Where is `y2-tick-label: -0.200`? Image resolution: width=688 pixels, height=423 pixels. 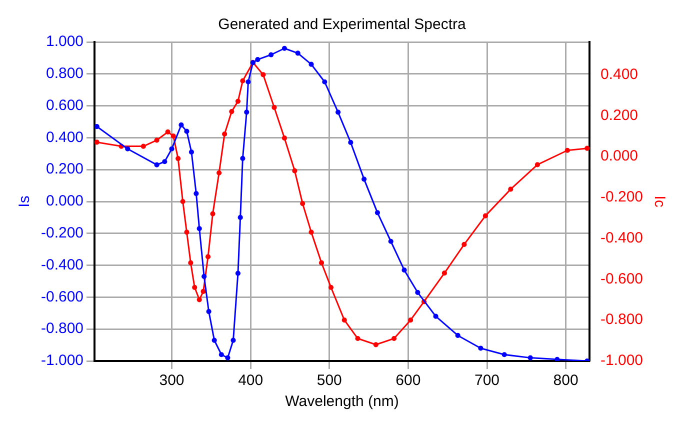
y2-tick-label: -0.200 is located at coordinates (622, 197).